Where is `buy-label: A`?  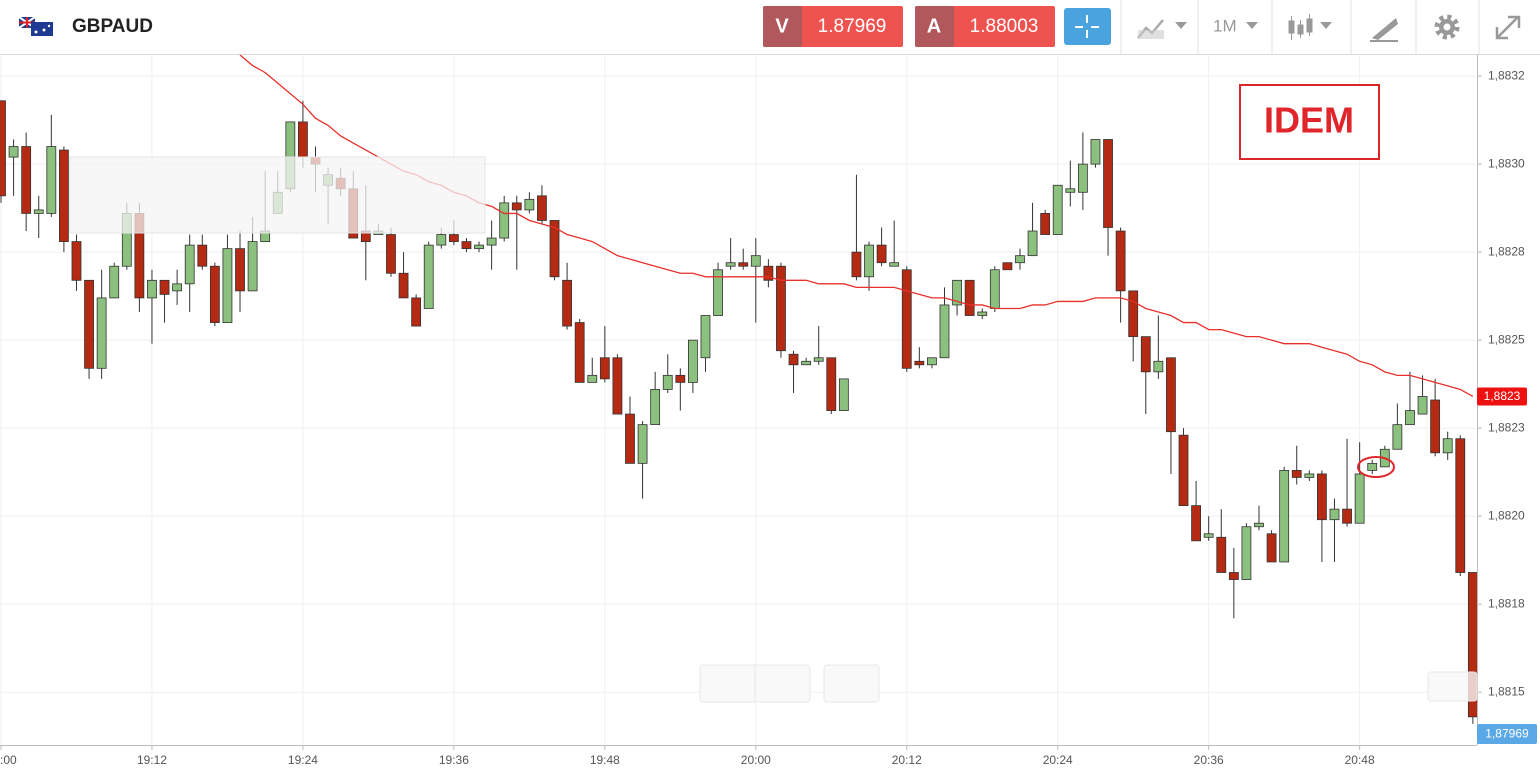 buy-label: A is located at coordinates (934, 26).